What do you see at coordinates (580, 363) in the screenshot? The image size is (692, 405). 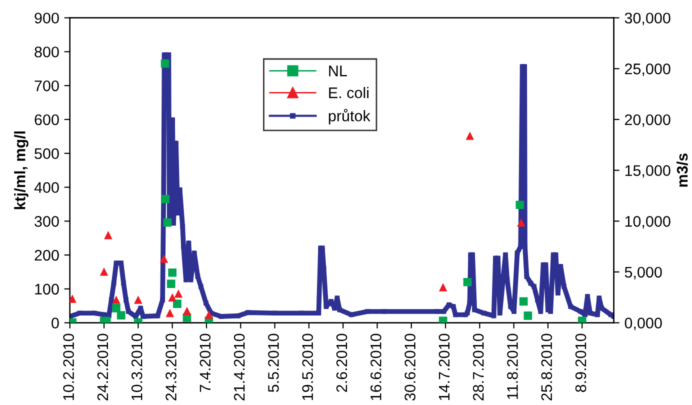 I see `x-tick-label: 8.9.2010` at bounding box center [580, 363].